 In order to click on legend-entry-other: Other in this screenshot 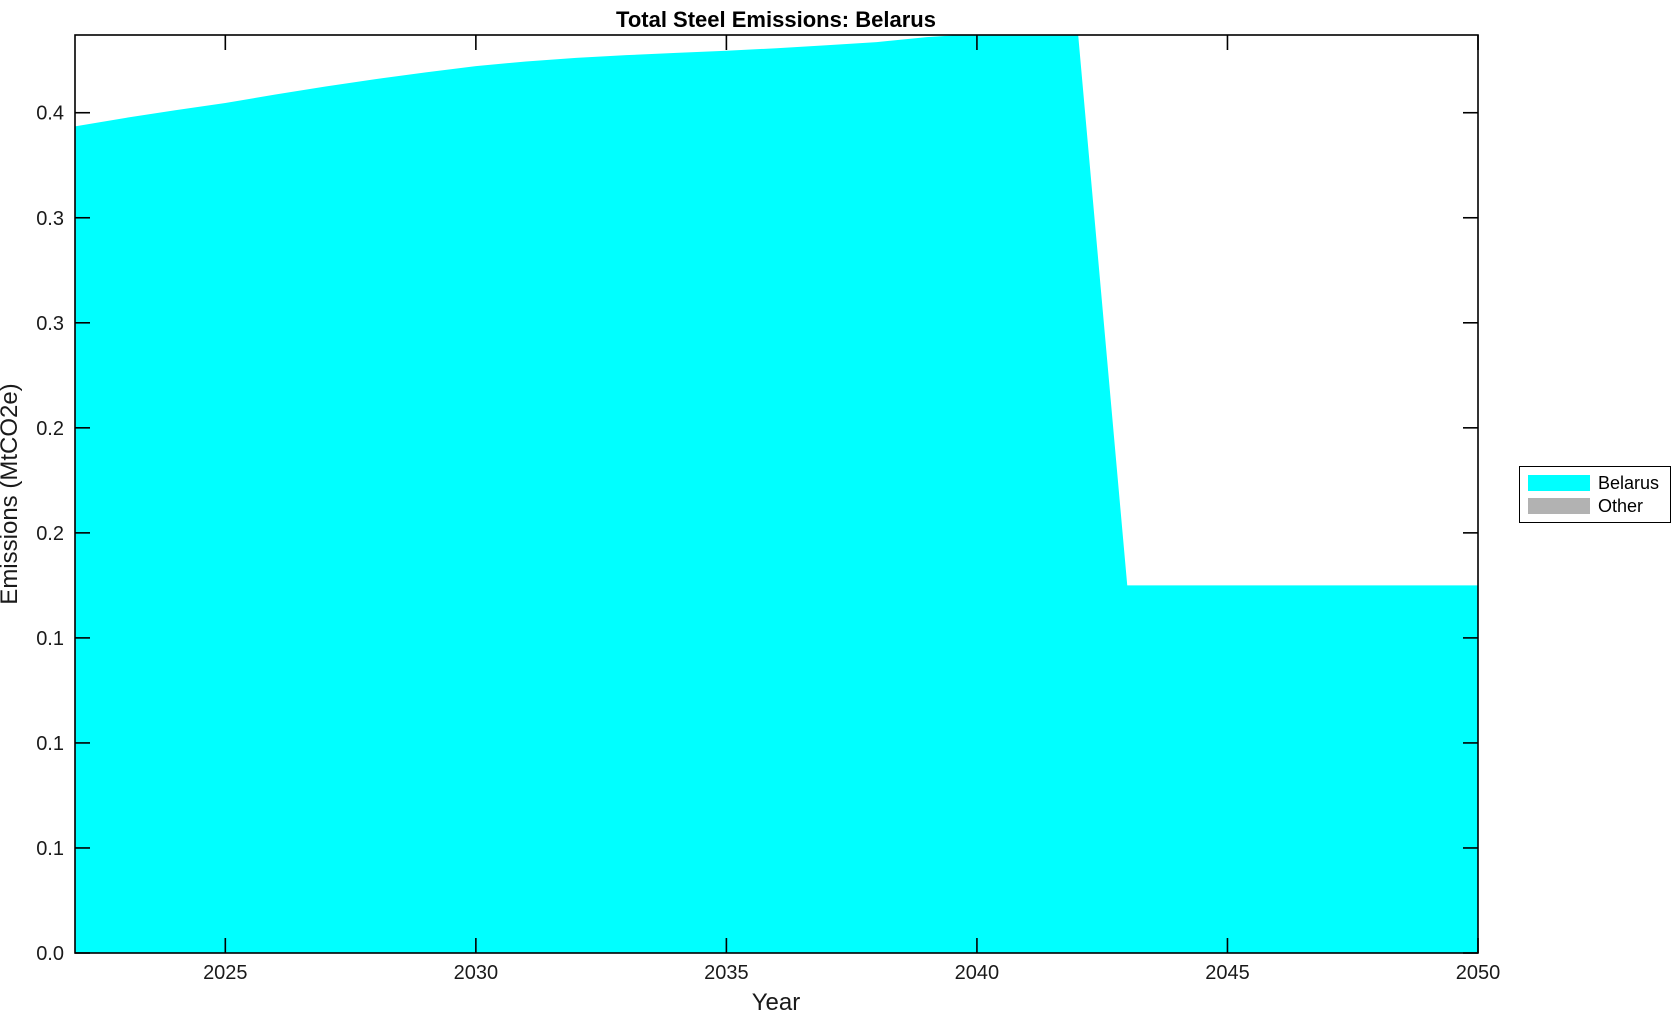, I will do `click(1595, 506)`.